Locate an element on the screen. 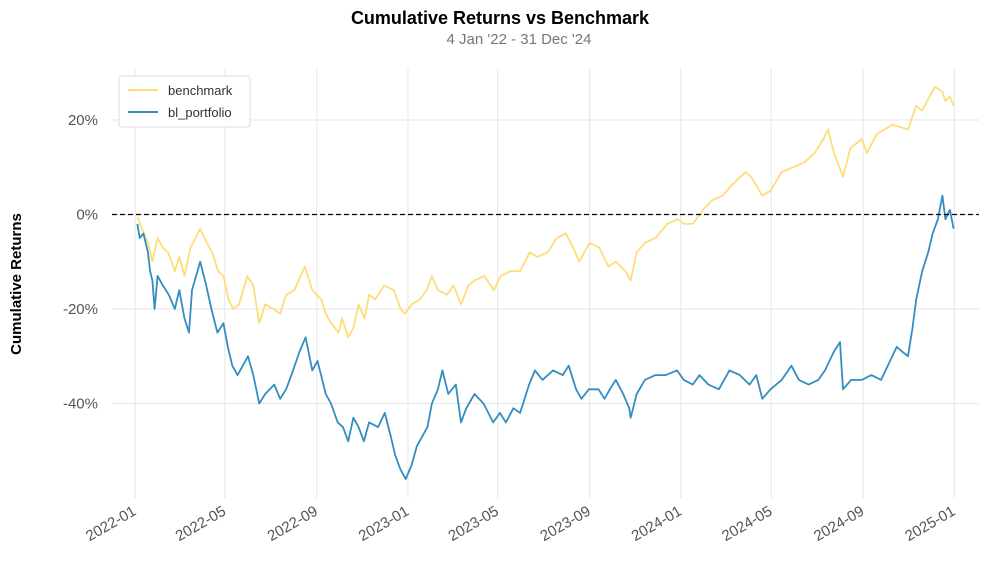  x-tick-label: 2023-05 is located at coordinates (473, 524).